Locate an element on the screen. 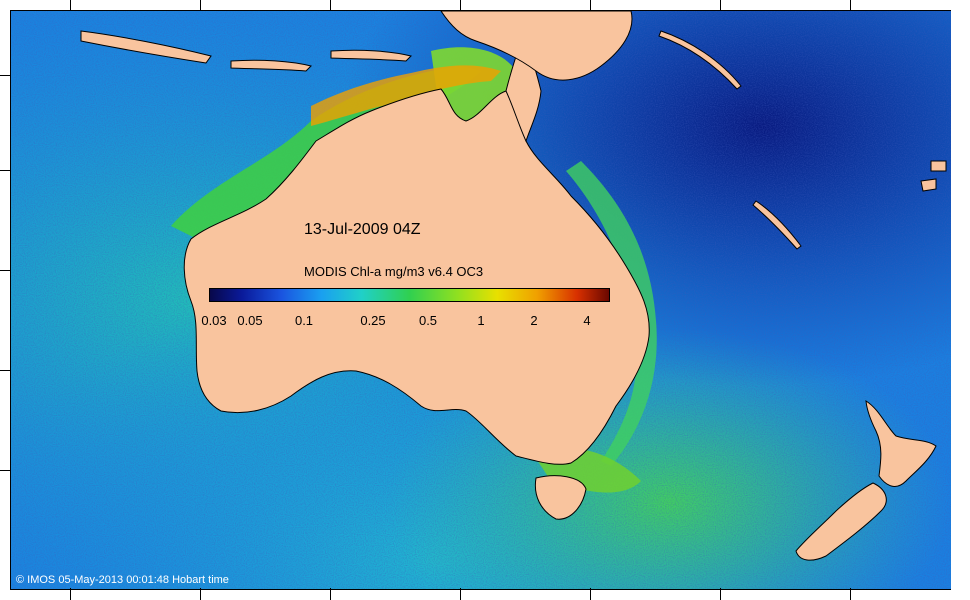 This screenshot has height=600, width=970. new-zealand-north-island is located at coordinates (901, 443).